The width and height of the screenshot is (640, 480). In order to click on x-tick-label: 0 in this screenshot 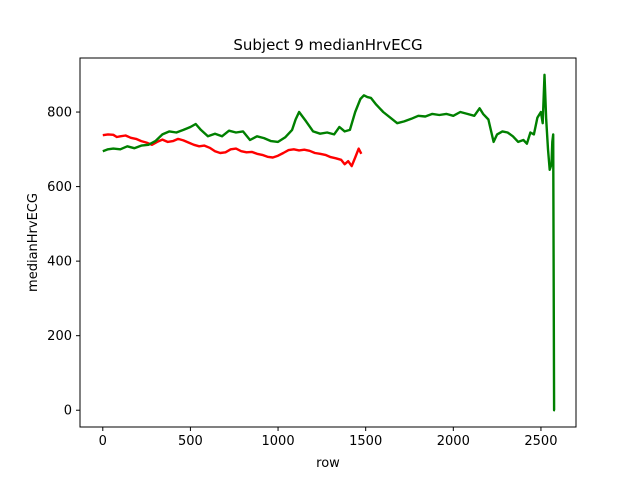, I will do `click(103, 441)`.